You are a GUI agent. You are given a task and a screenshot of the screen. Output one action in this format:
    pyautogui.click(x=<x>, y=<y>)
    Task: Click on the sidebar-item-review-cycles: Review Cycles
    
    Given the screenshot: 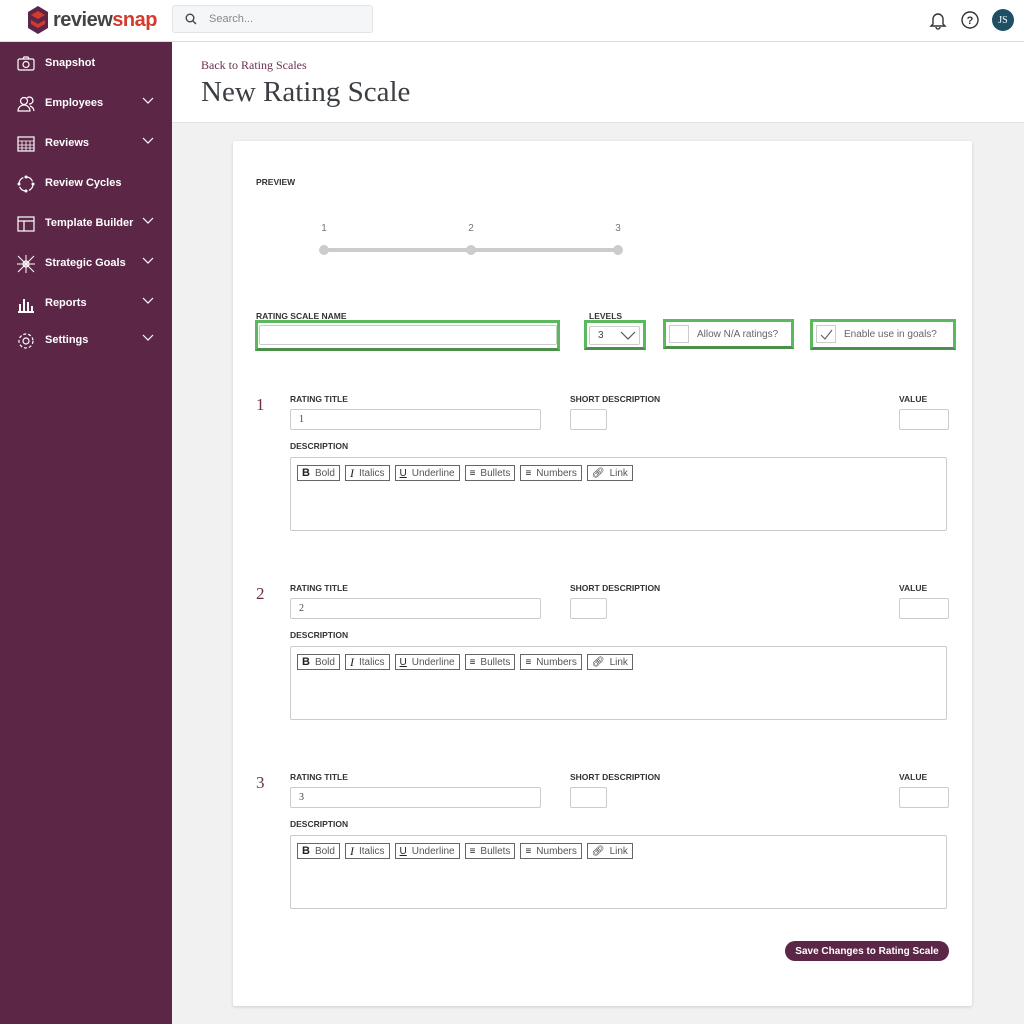 What is the action you would take?
    pyautogui.click(x=86, y=183)
    